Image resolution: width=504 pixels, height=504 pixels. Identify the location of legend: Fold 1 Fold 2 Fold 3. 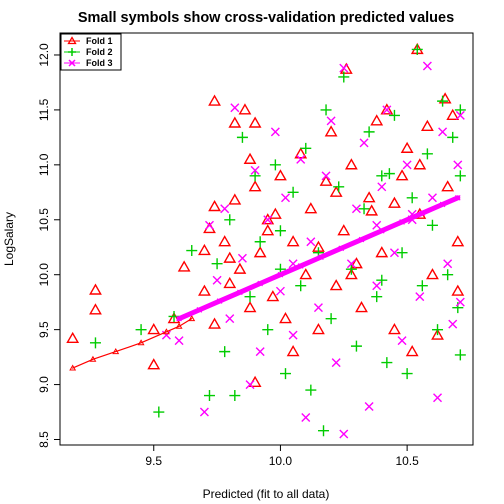
(91, 52).